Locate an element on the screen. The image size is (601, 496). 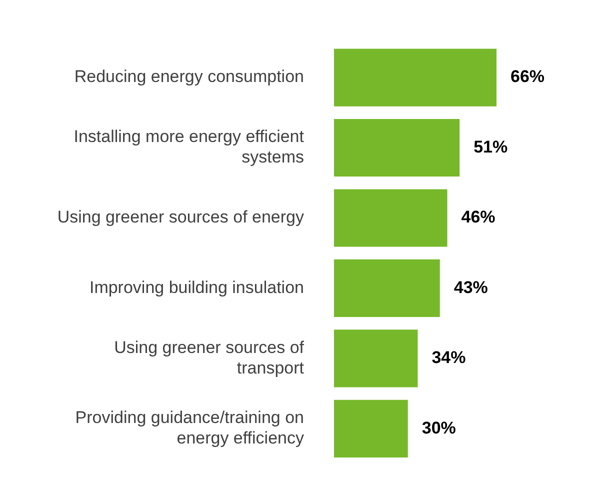
y-tick-label: Providing guidance/training on energy efficiency is located at coordinates (189, 428).